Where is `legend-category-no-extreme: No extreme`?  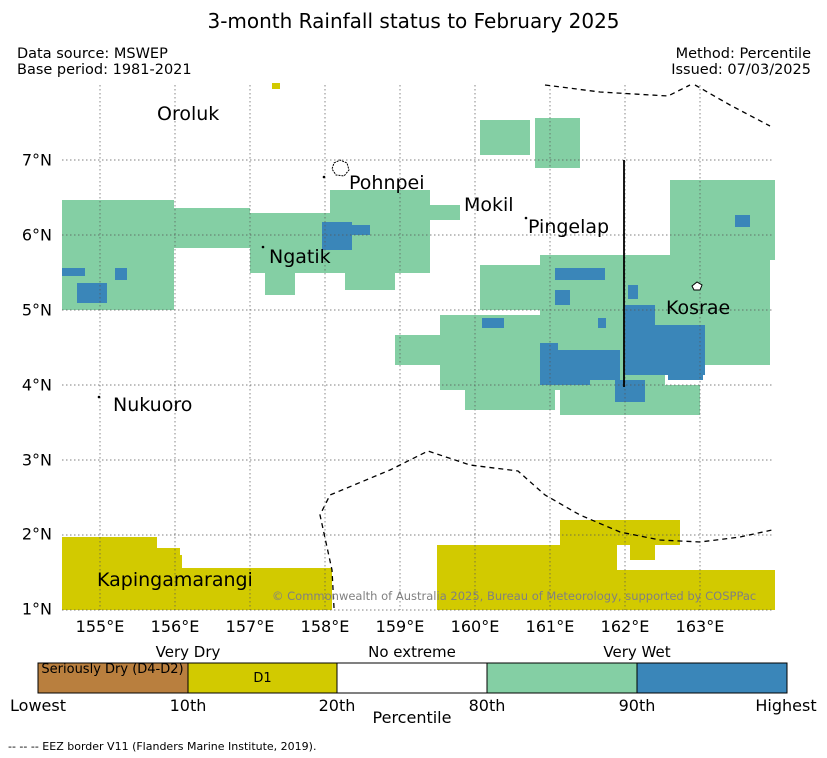 legend-category-no-extreme: No extreme is located at coordinates (412, 652).